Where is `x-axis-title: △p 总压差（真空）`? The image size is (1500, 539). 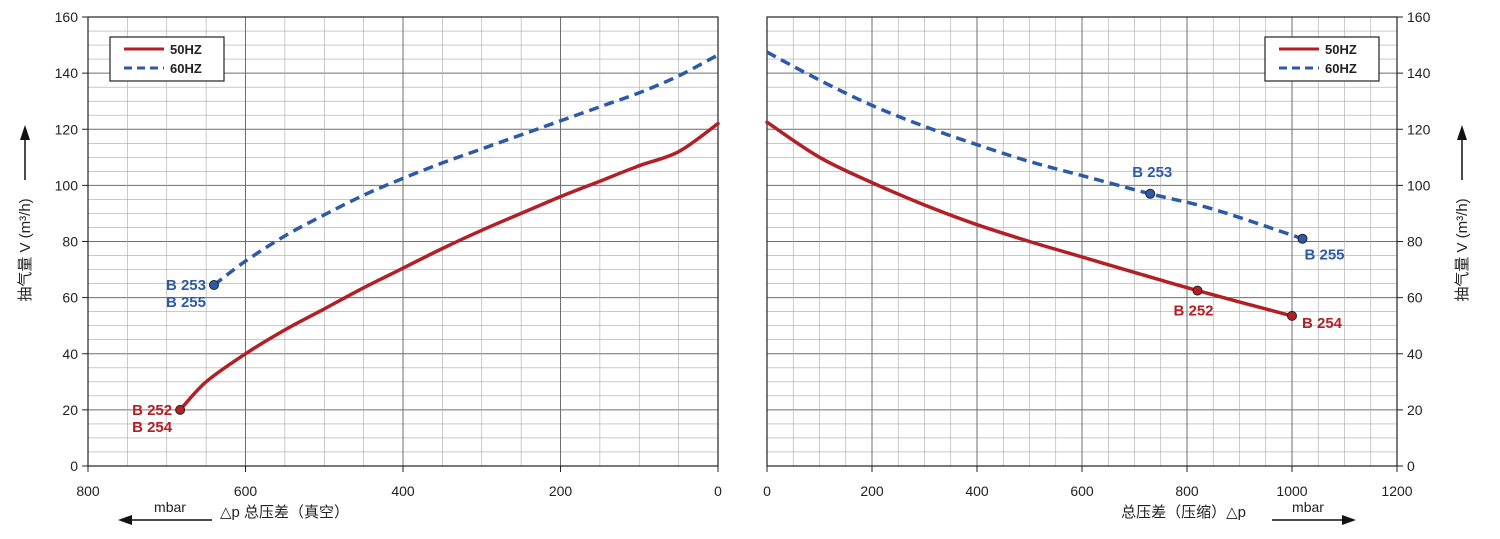
x-axis-title: △p 总压差（真空） is located at coordinates (284, 512).